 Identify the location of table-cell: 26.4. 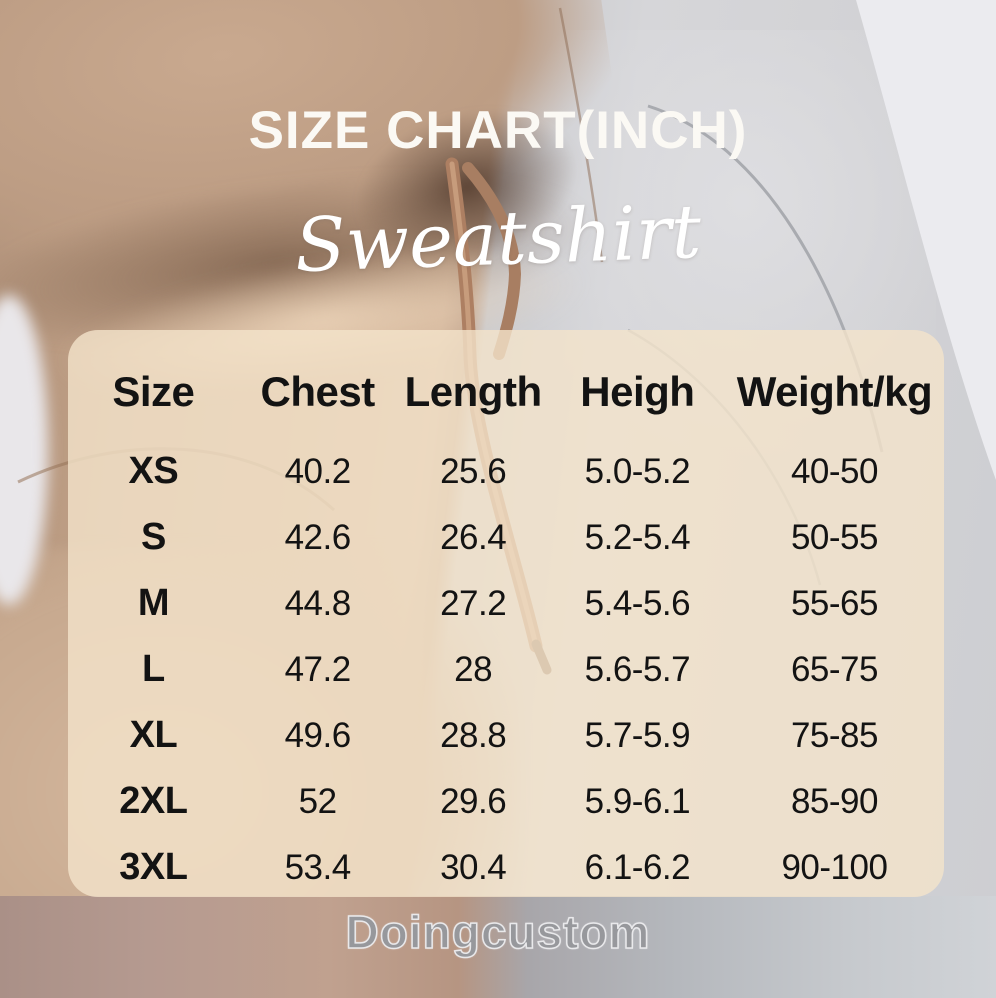
(473, 537).